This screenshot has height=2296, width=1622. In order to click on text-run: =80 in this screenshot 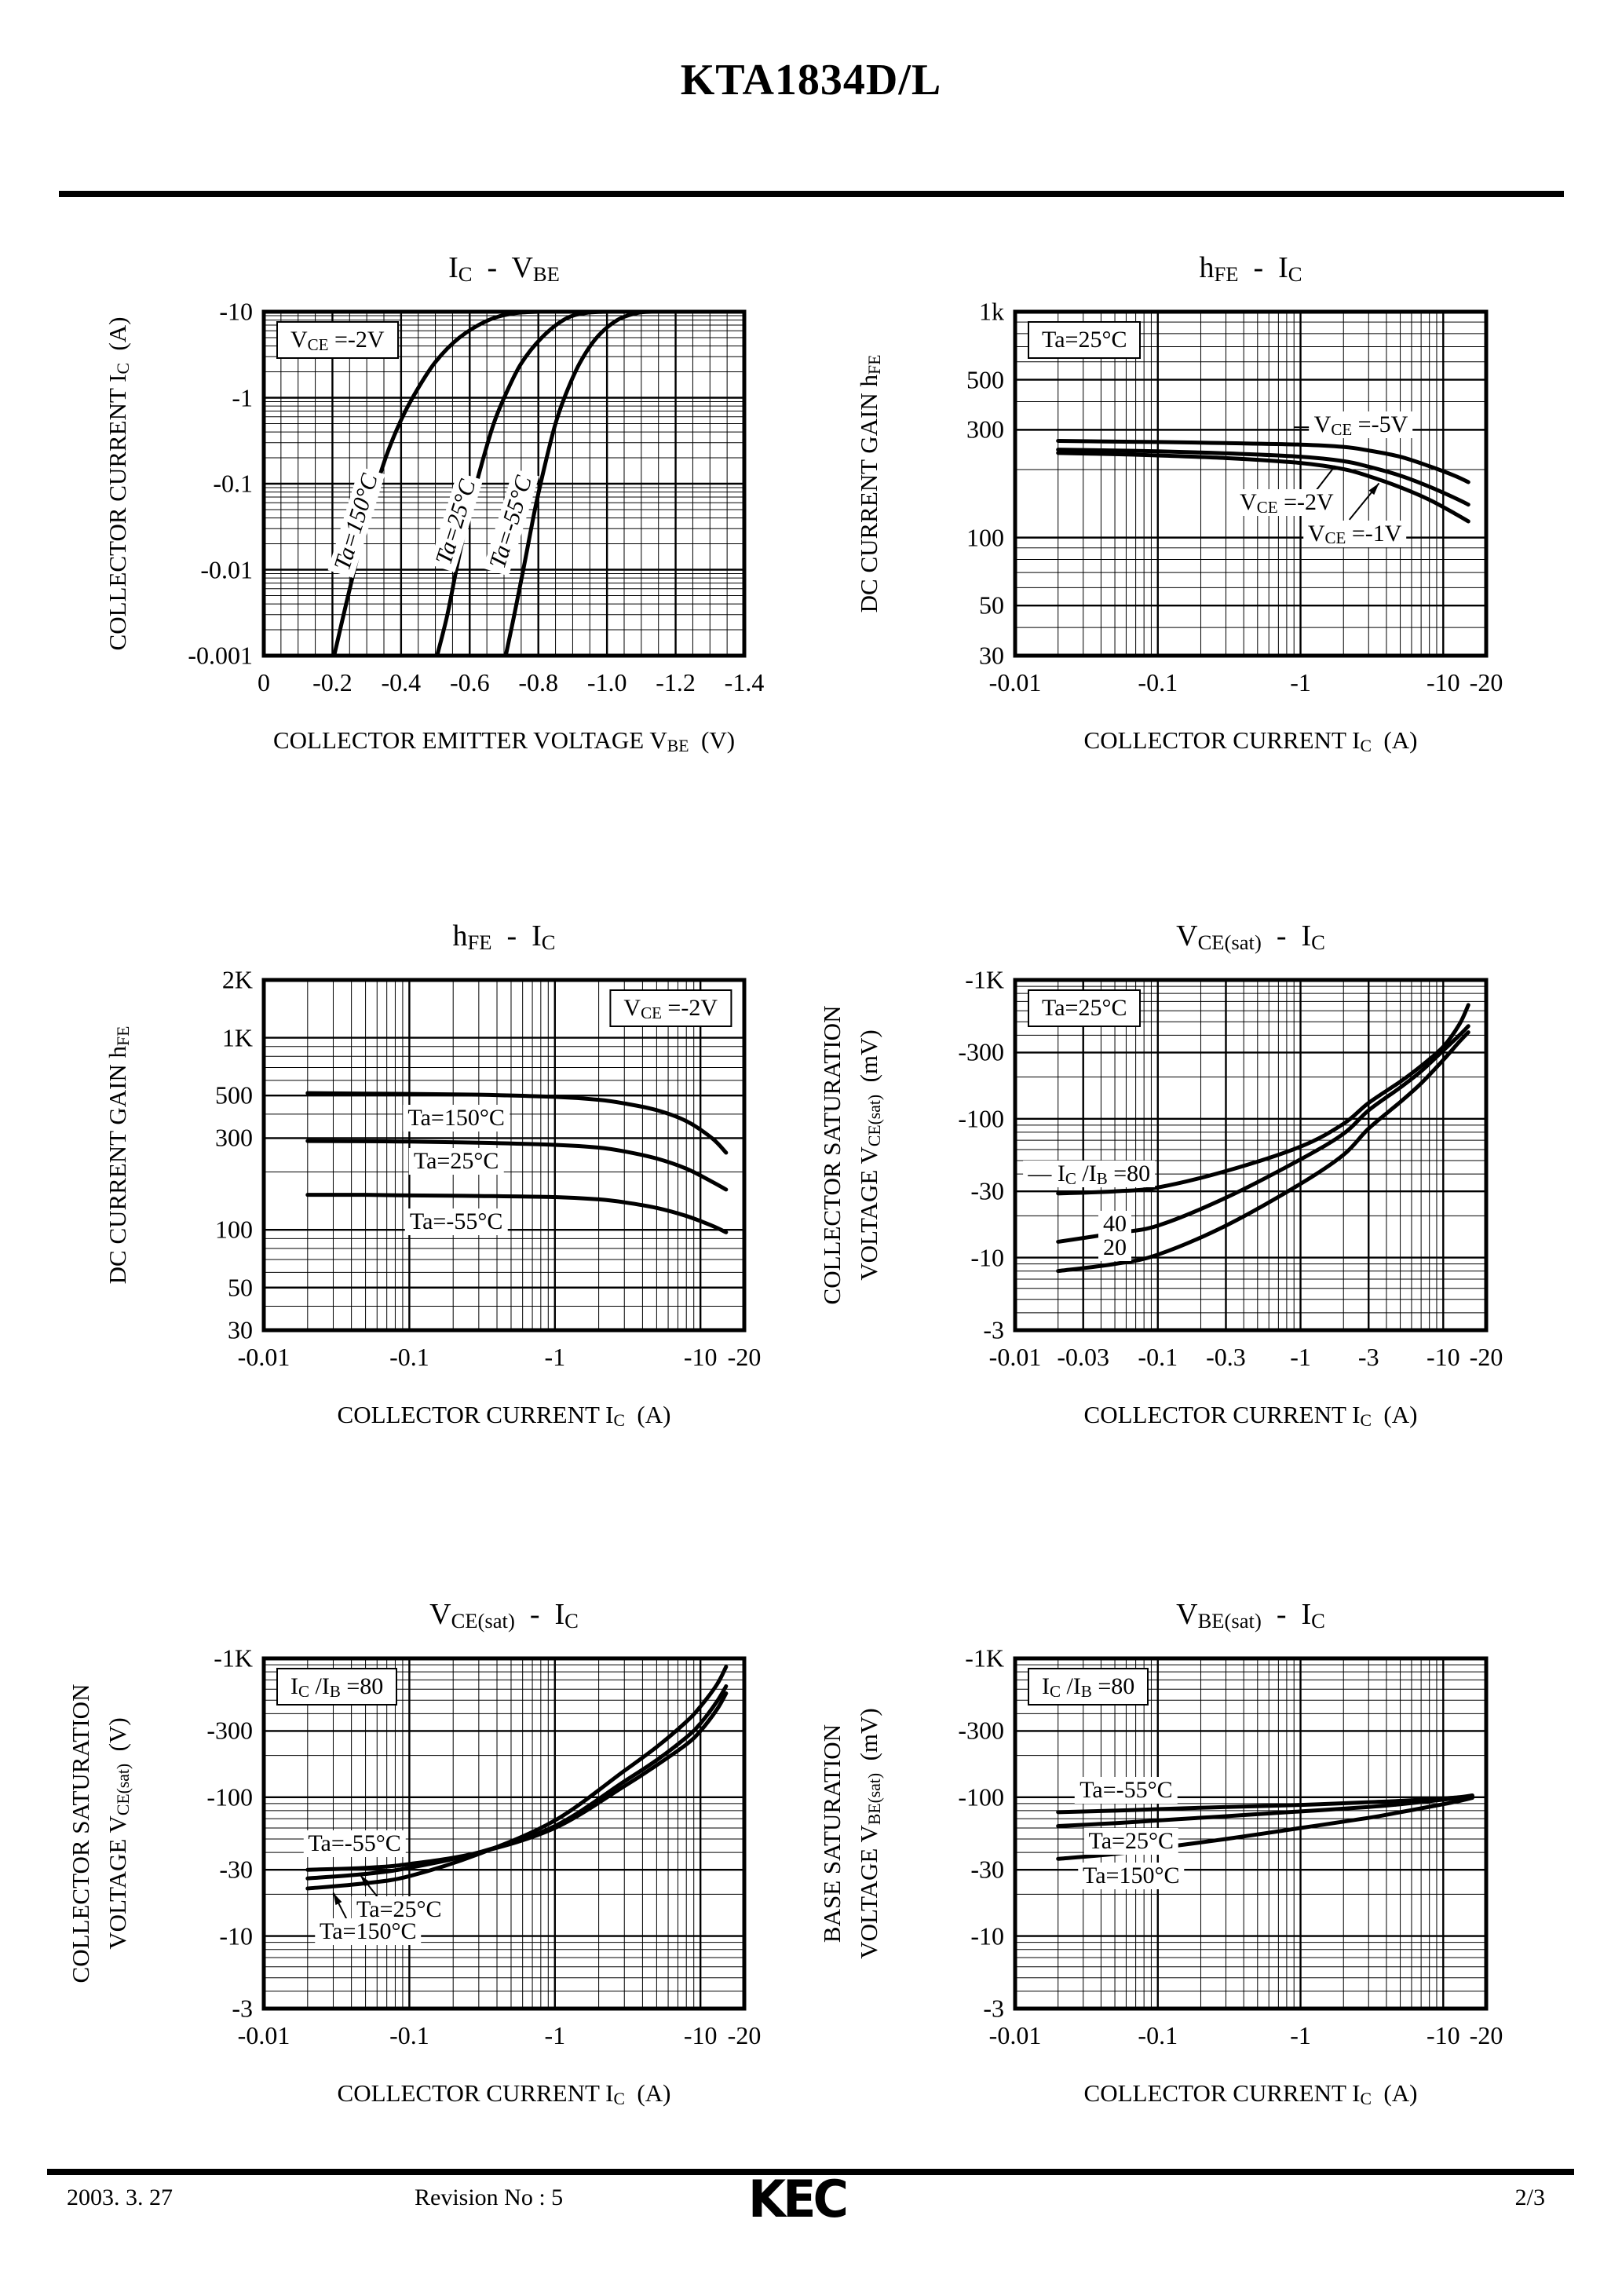, I will do `click(362, 1686)`.